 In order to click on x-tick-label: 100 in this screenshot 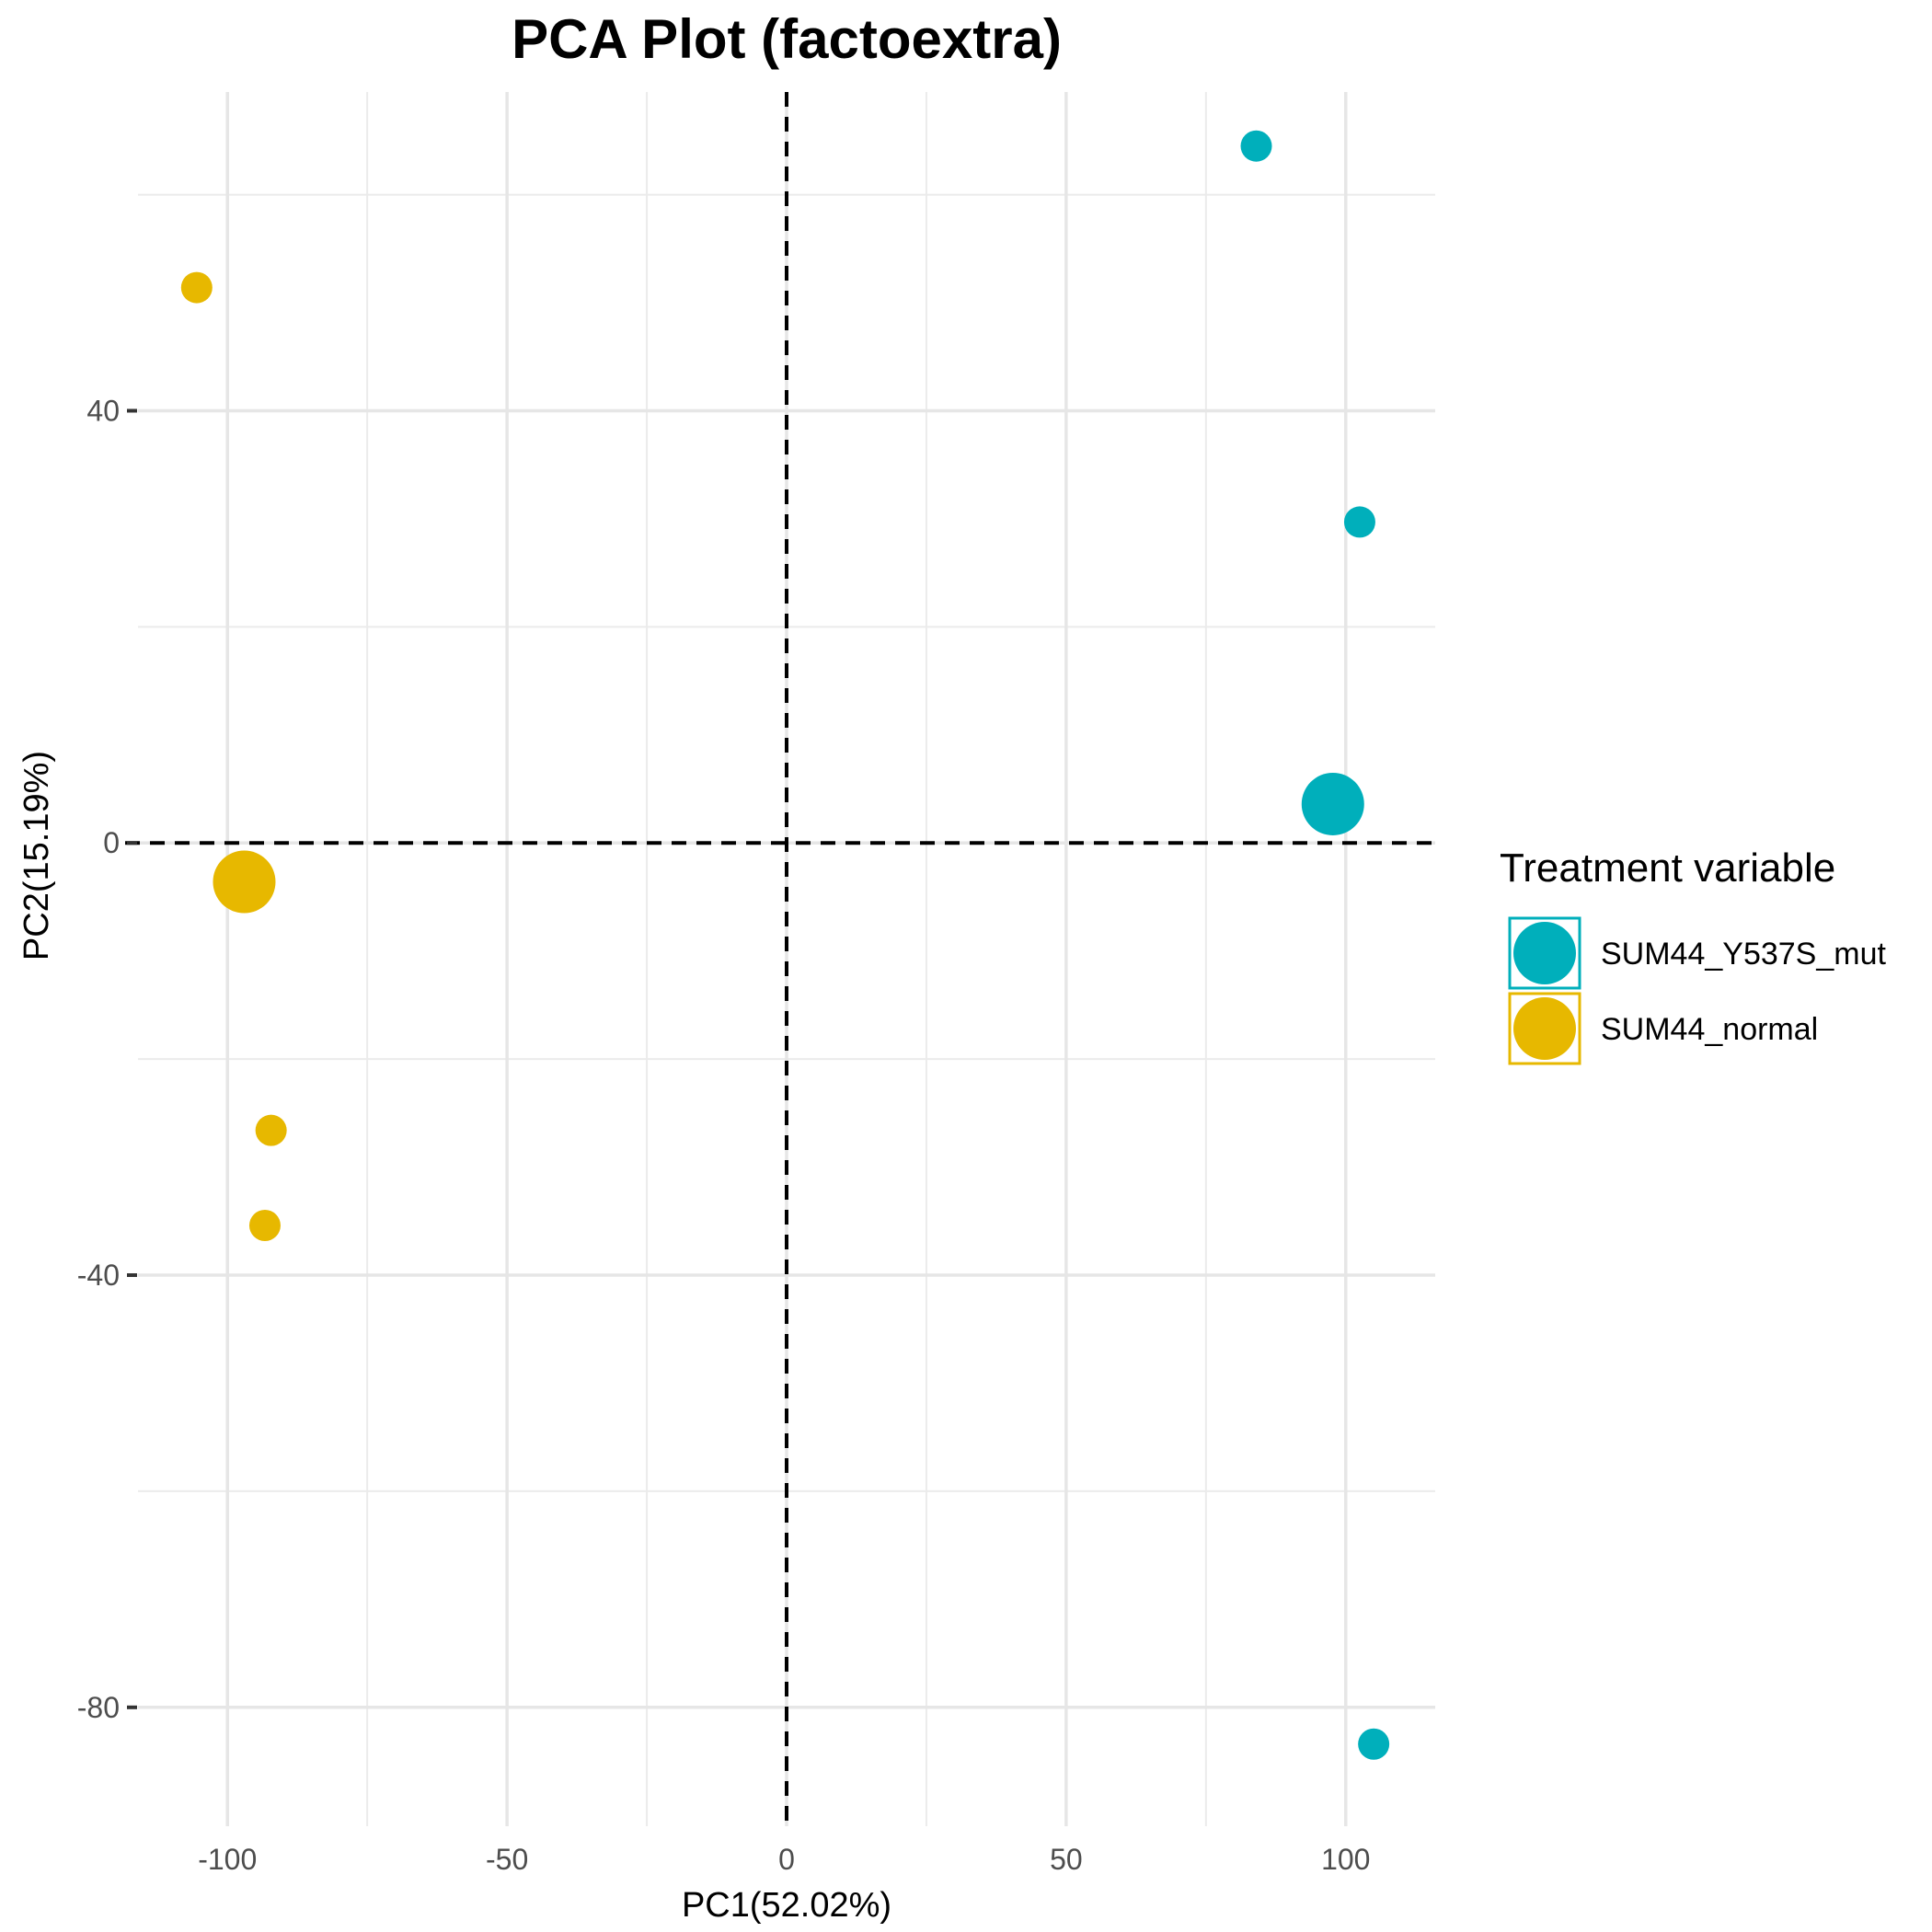, I will do `click(1345, 1859)`.